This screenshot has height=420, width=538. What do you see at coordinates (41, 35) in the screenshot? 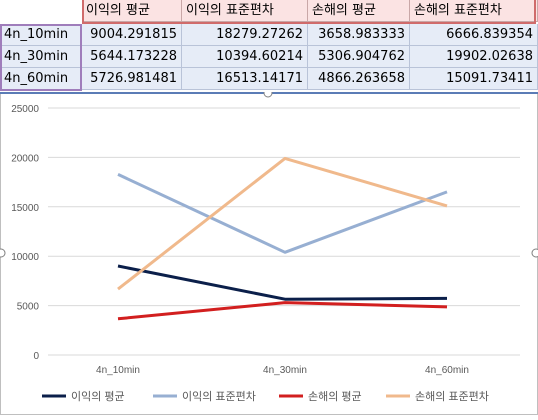
I see `row-label-10min: 4n_10min` at bounding box center [41, 35].